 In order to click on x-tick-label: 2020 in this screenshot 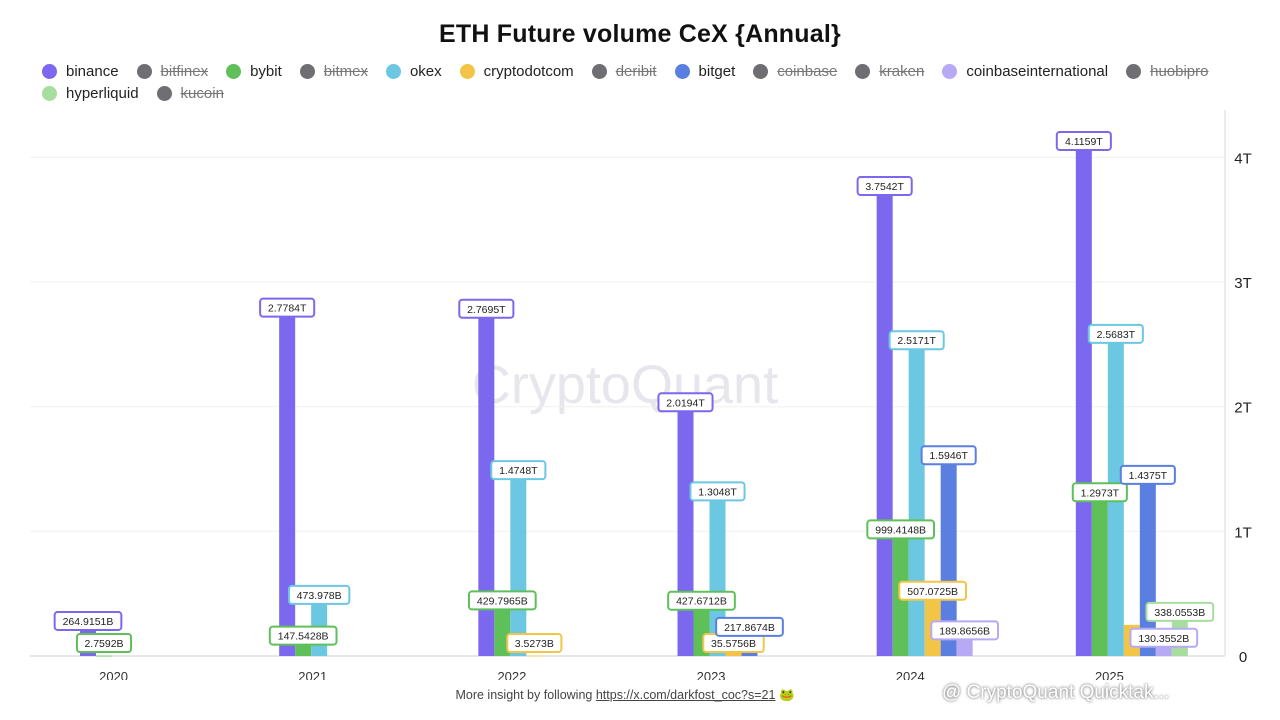, I will do `click(113, 674)`.